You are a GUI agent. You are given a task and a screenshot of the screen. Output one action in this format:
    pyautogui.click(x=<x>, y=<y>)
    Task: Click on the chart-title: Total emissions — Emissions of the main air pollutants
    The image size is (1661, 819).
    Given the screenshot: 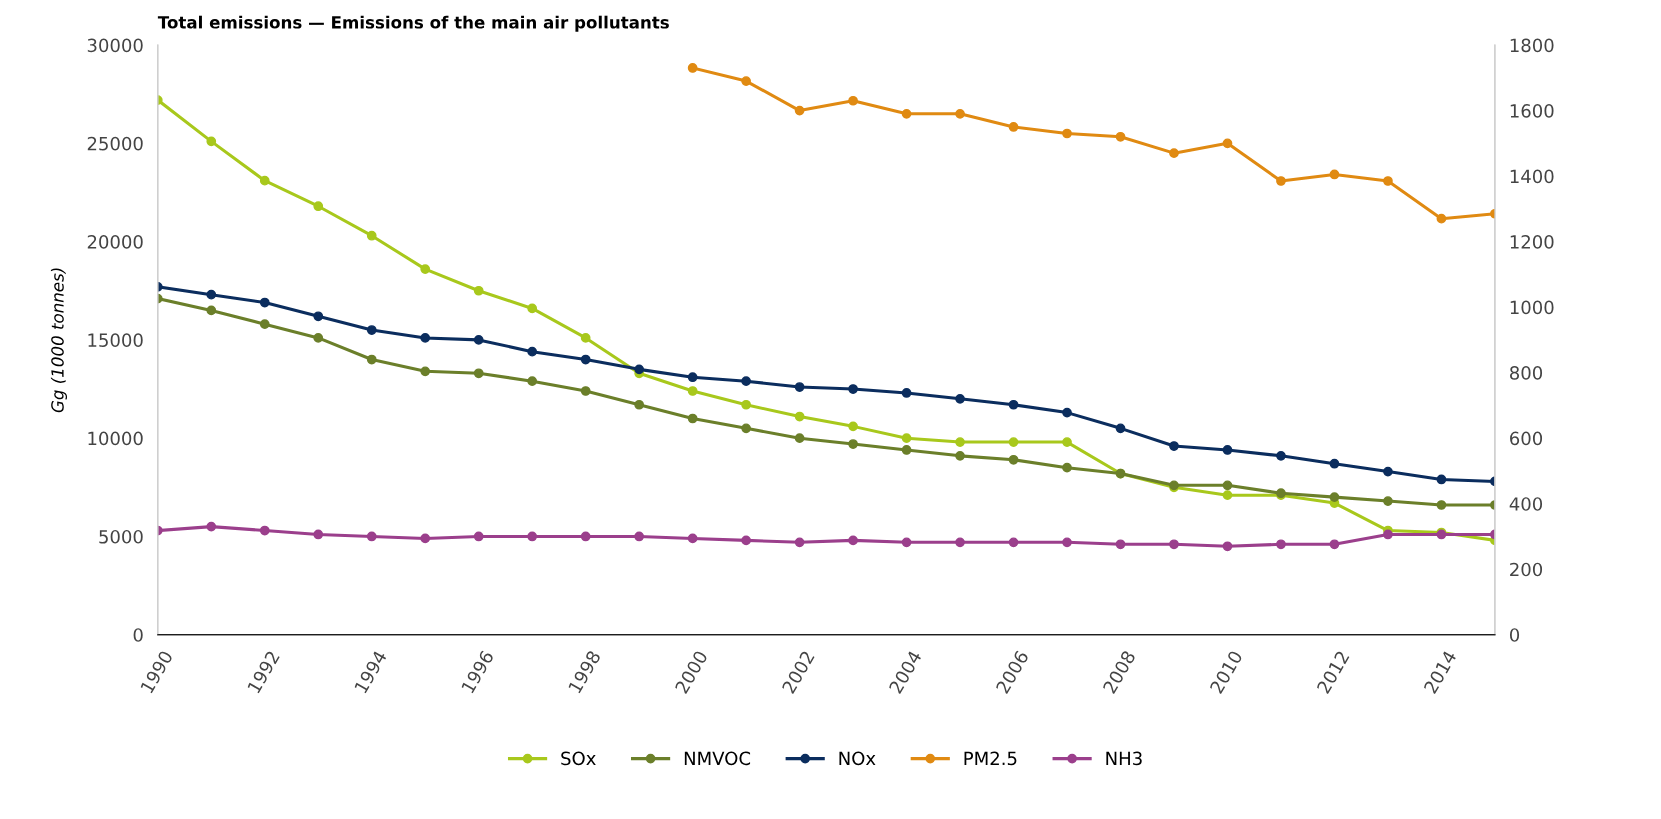 What is the action you would take?
    pyautogui.click(x=413, y=23)
    